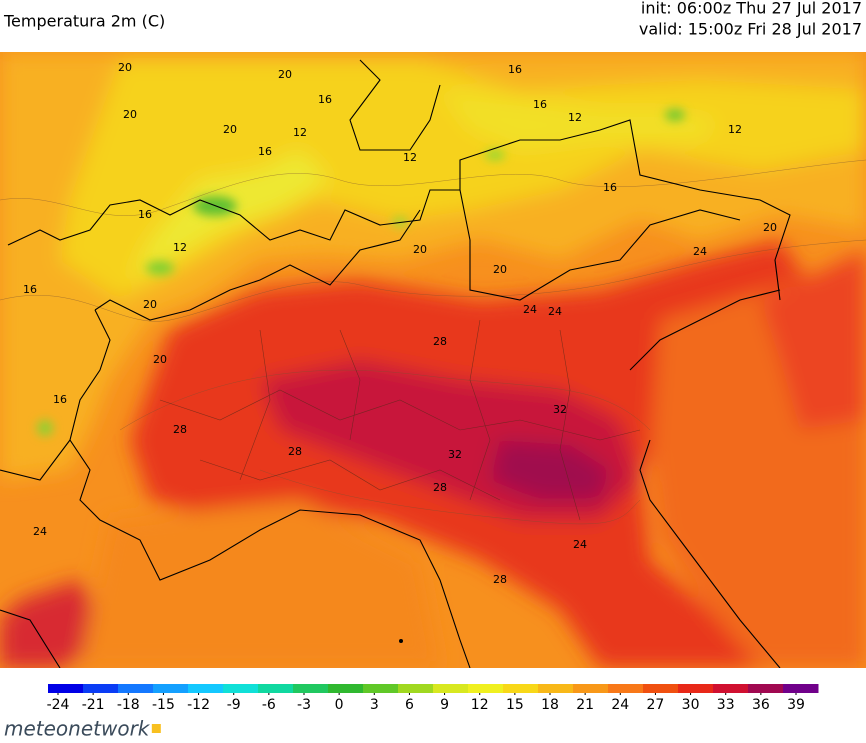 This screenshot has height=743, width=866. Describe the element at coordinates (444, 705) in the screenshot. I see `colorbar-tick-label: 9` at that location.